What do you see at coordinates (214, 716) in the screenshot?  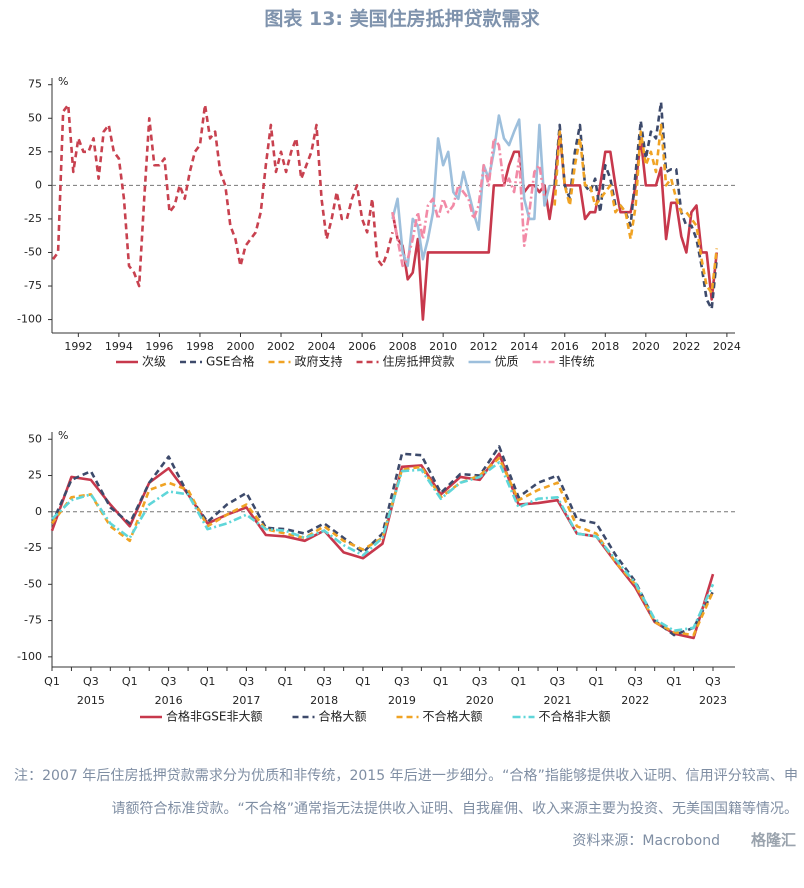 I see `legend-label: 合格非GSE非大额` at bounding box center [214, 716].